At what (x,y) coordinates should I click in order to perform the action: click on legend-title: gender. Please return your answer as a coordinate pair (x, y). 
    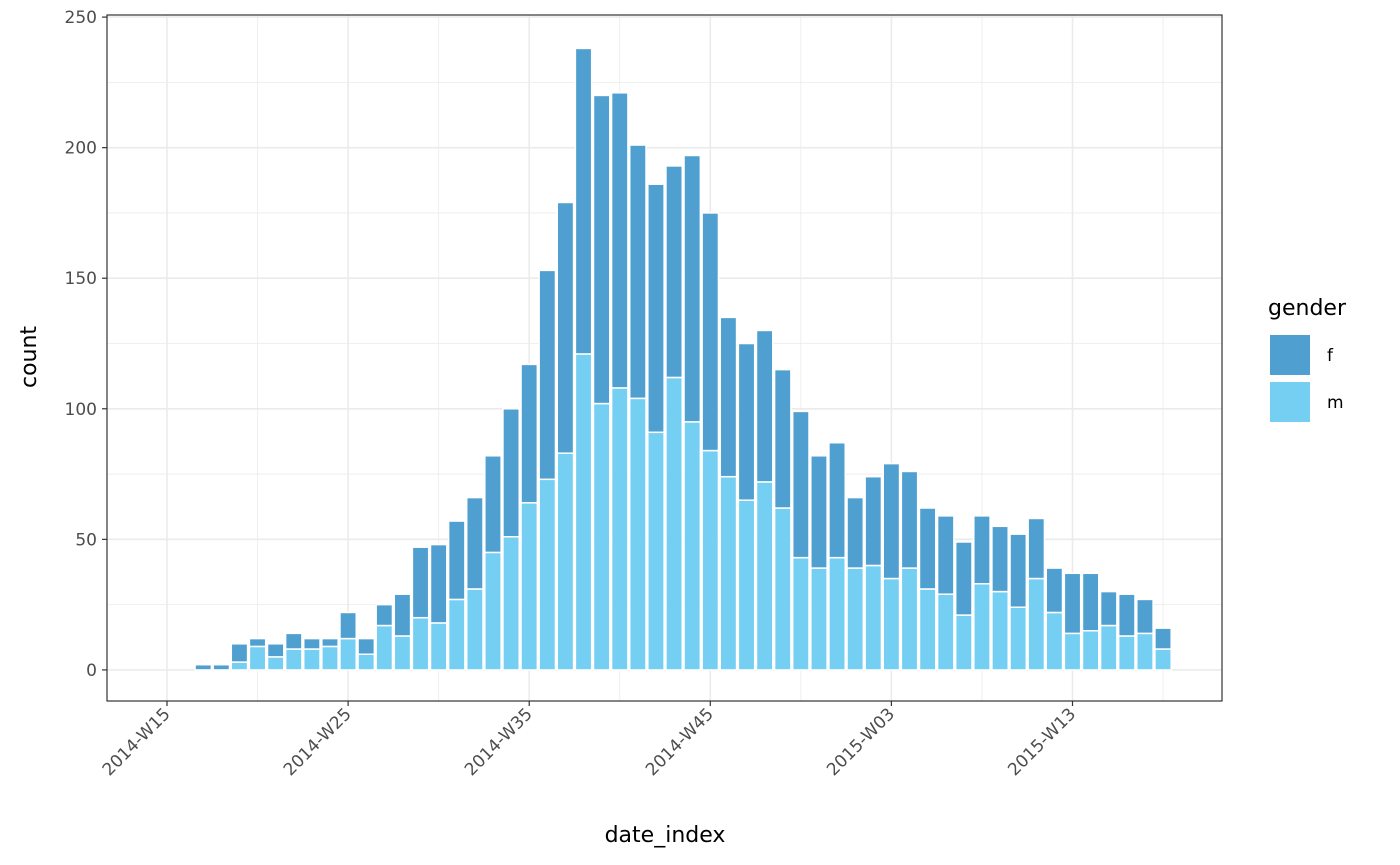
    Looking at the image, I should click on (1307, 308).